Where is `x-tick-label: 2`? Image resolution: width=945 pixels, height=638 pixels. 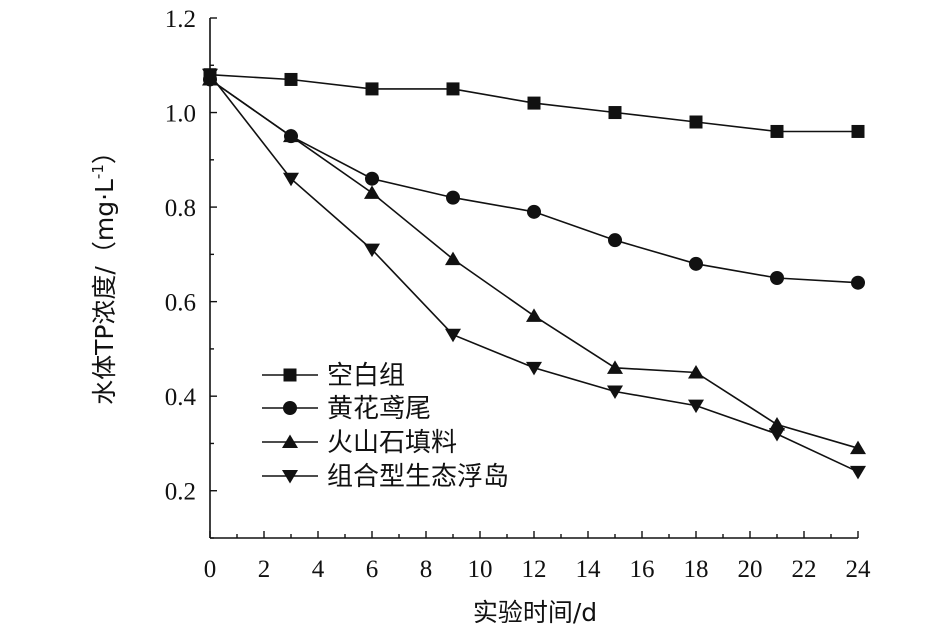
x-tick-label: 2 is located at coordinates (264, 569).